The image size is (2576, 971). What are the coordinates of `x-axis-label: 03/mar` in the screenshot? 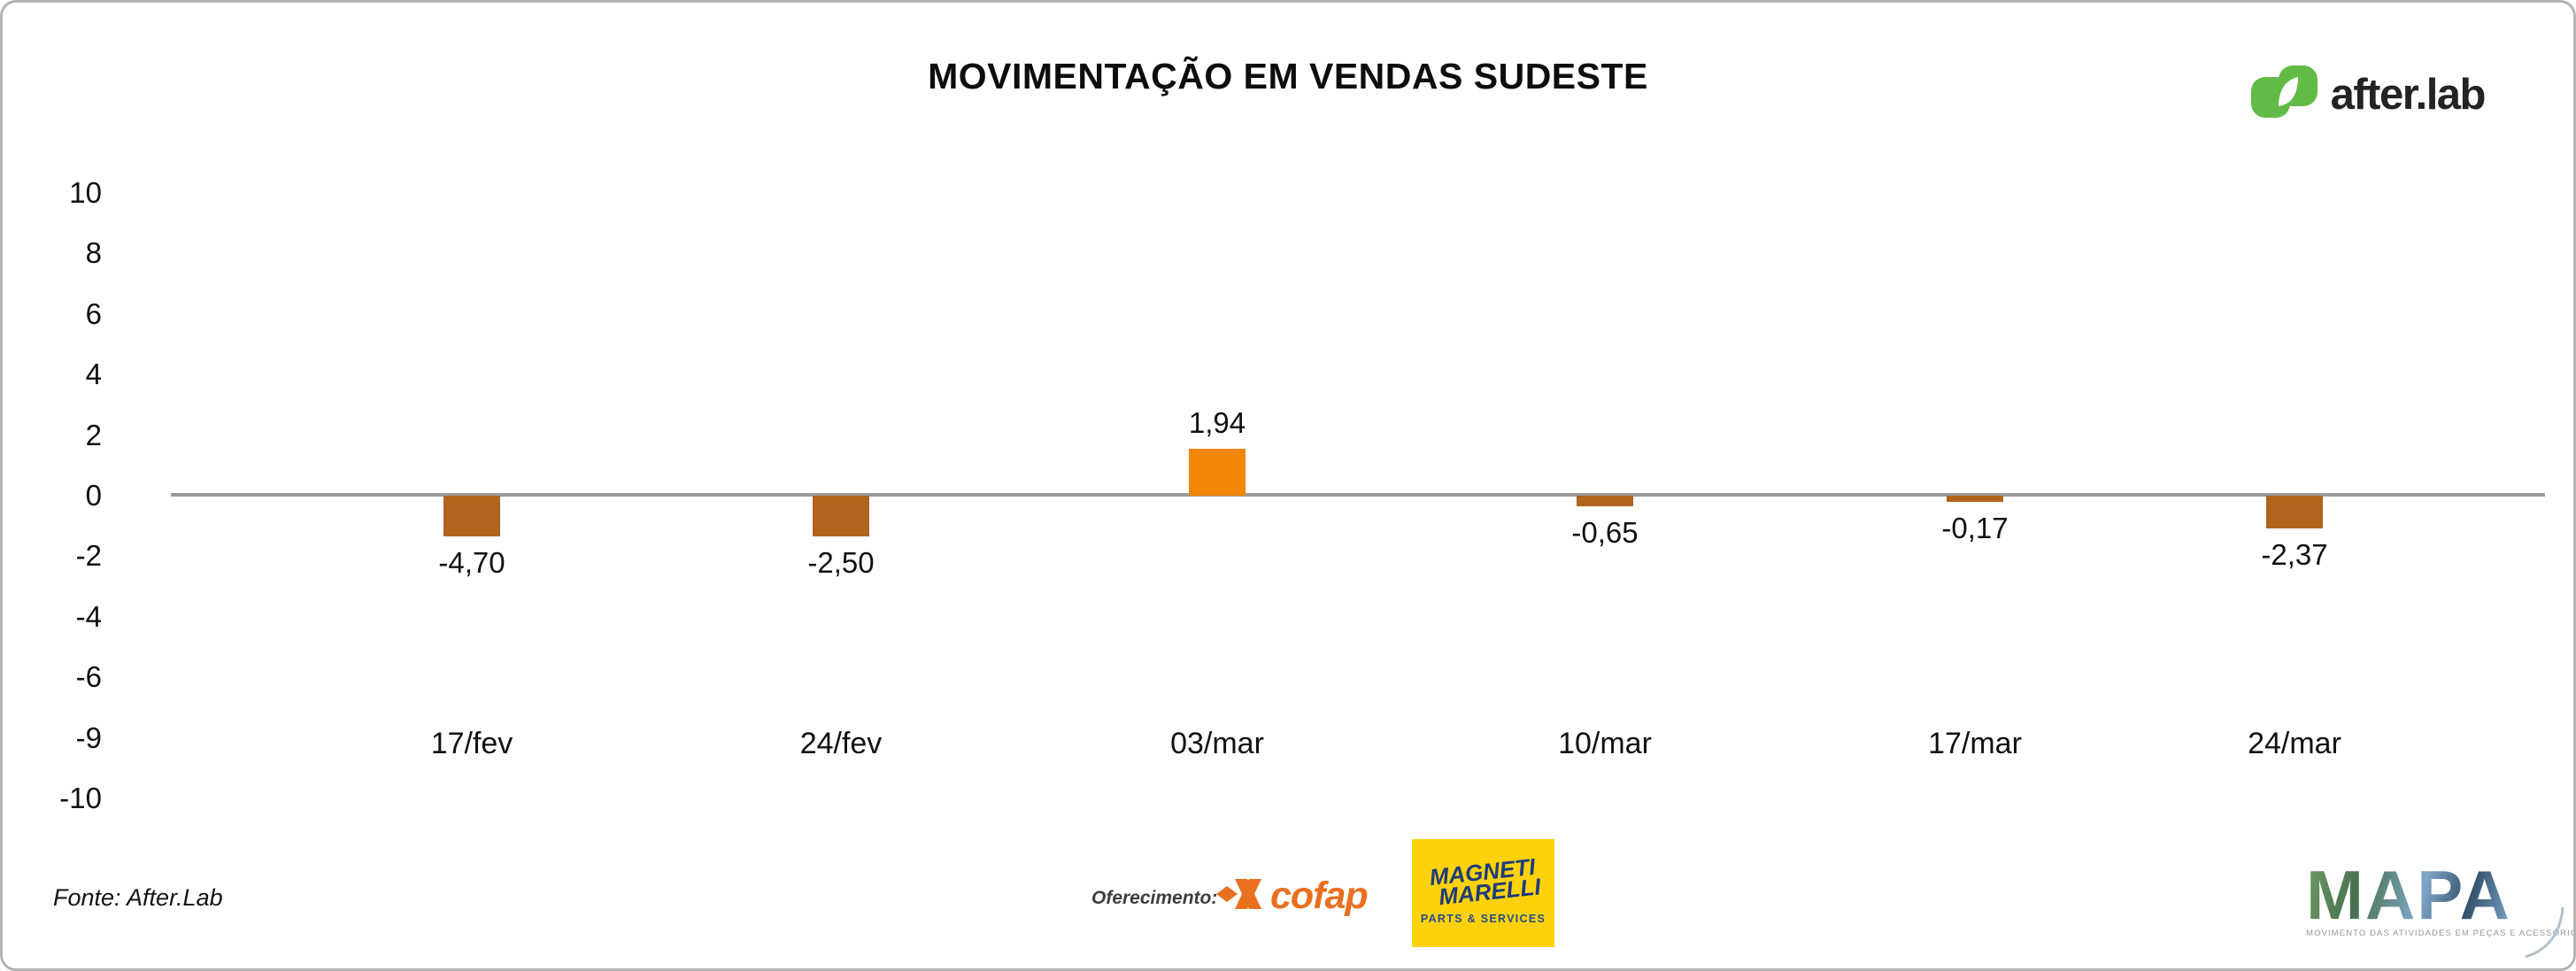 It's located at (1217, 743).